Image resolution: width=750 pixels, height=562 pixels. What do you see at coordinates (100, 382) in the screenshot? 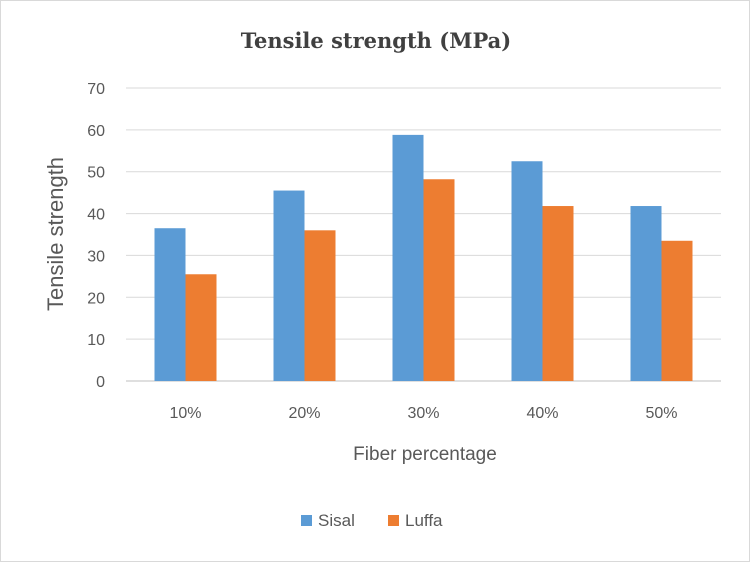
I see `y-tick-label: 0` at bounding box center [100, 382].